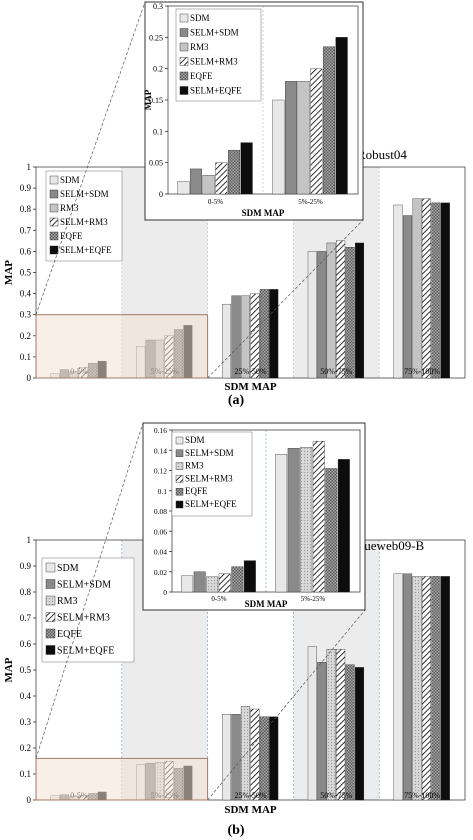  What do you see at coordinates (160, 572) in the screenshot?
I see `y-tick-label: 0.02` at bounding box center [160, 572].